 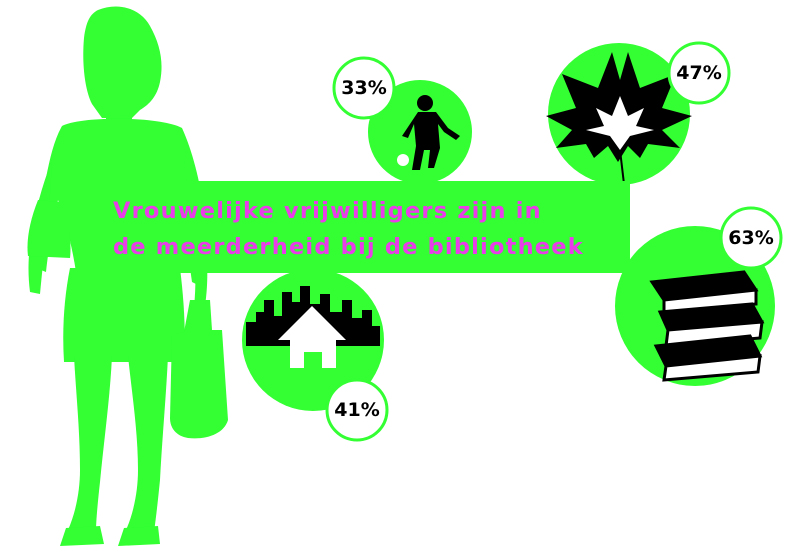 I want to click on stat-circle-books, so click(x=695, y=306).